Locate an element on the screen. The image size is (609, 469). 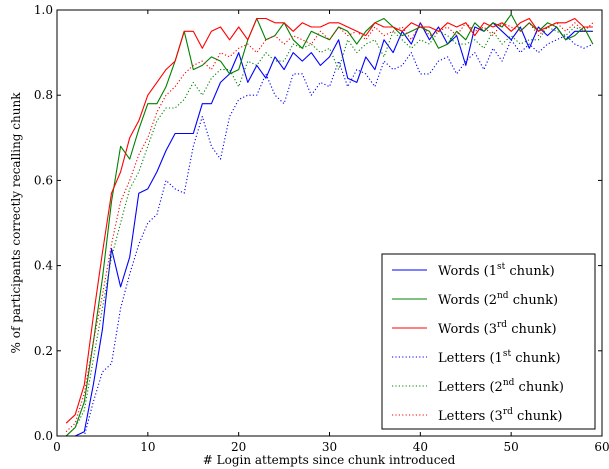
x-tick-label: 0 is located at coordinates (57, 447).